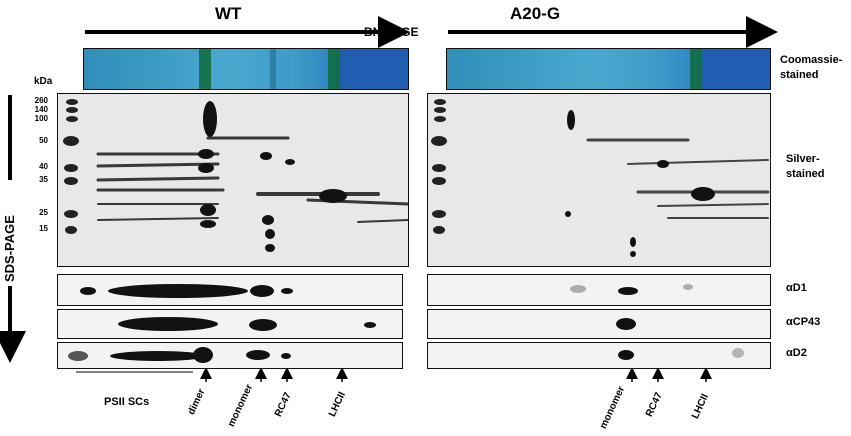  What do you see at coordinates (805, 167) in the screenshot?
I see `silver-label: Silver- stained` at bounding box center [805, 167].